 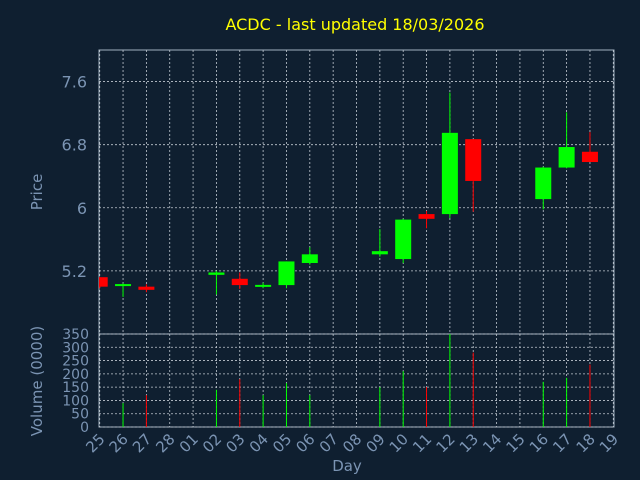 What do you see at coordinates (329, 443) in the screenshot?
I see `day-tick-label: 07` at bounding box center [329, 443].